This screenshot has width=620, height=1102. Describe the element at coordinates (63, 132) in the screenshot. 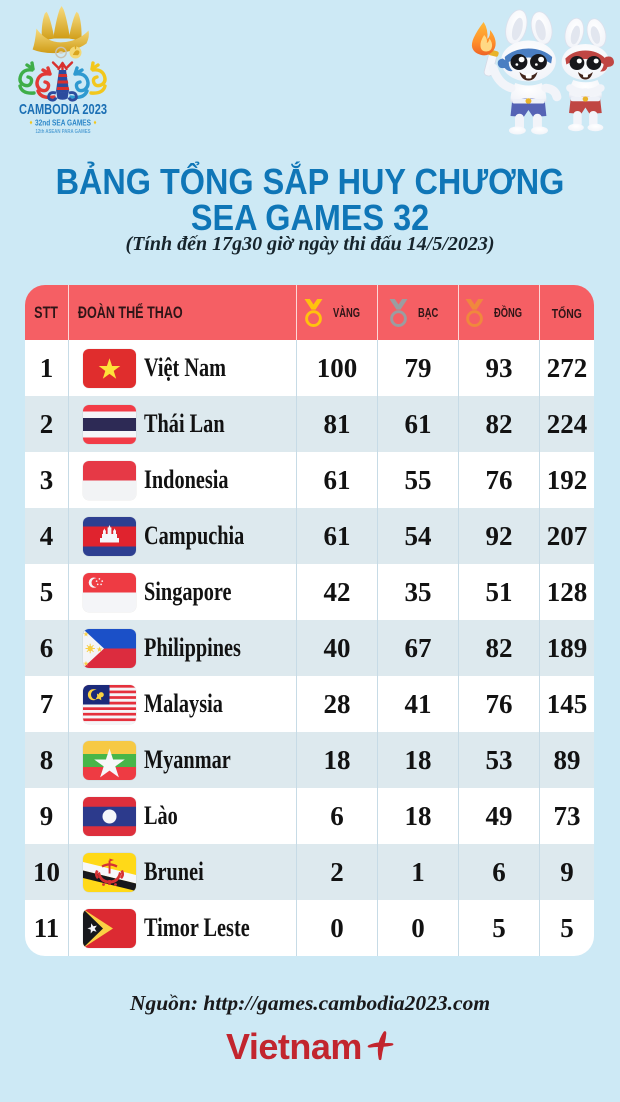

I see `svg-text: 12th ASEAN PARA GAMES` at that location.